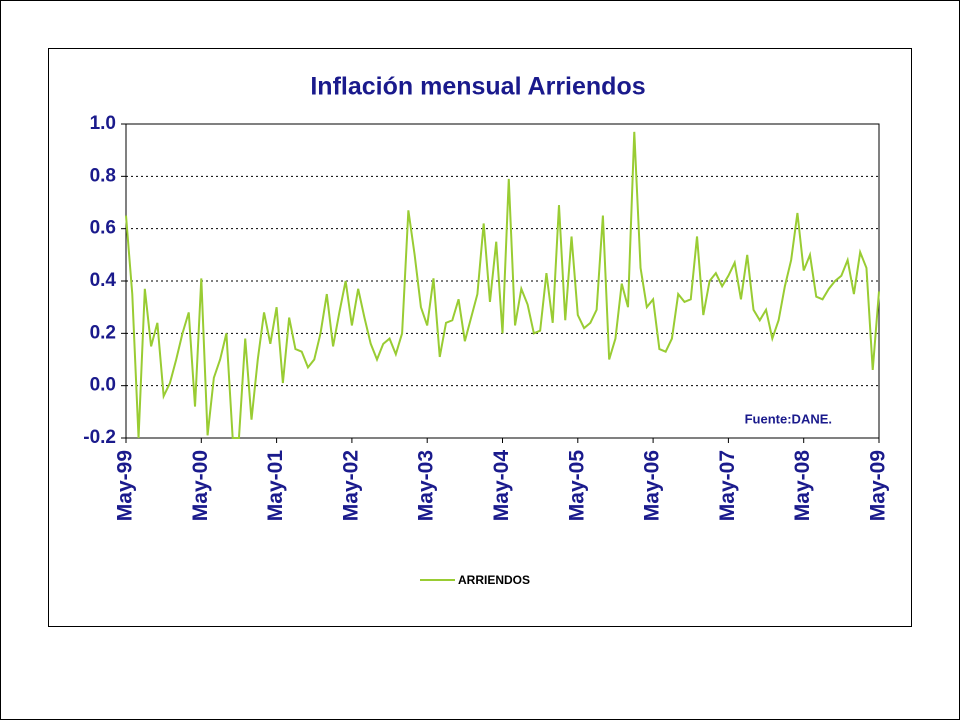 This screenshot has height=725, width=960. Describe the element at coordinates (802, 486) in the screenshot. I see `x-tick-label: May-08` at that location.